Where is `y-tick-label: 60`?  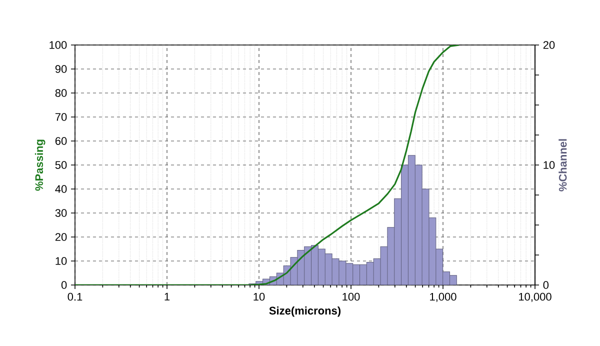
y-tick-label: 60 is located at coordinates (61, 141).